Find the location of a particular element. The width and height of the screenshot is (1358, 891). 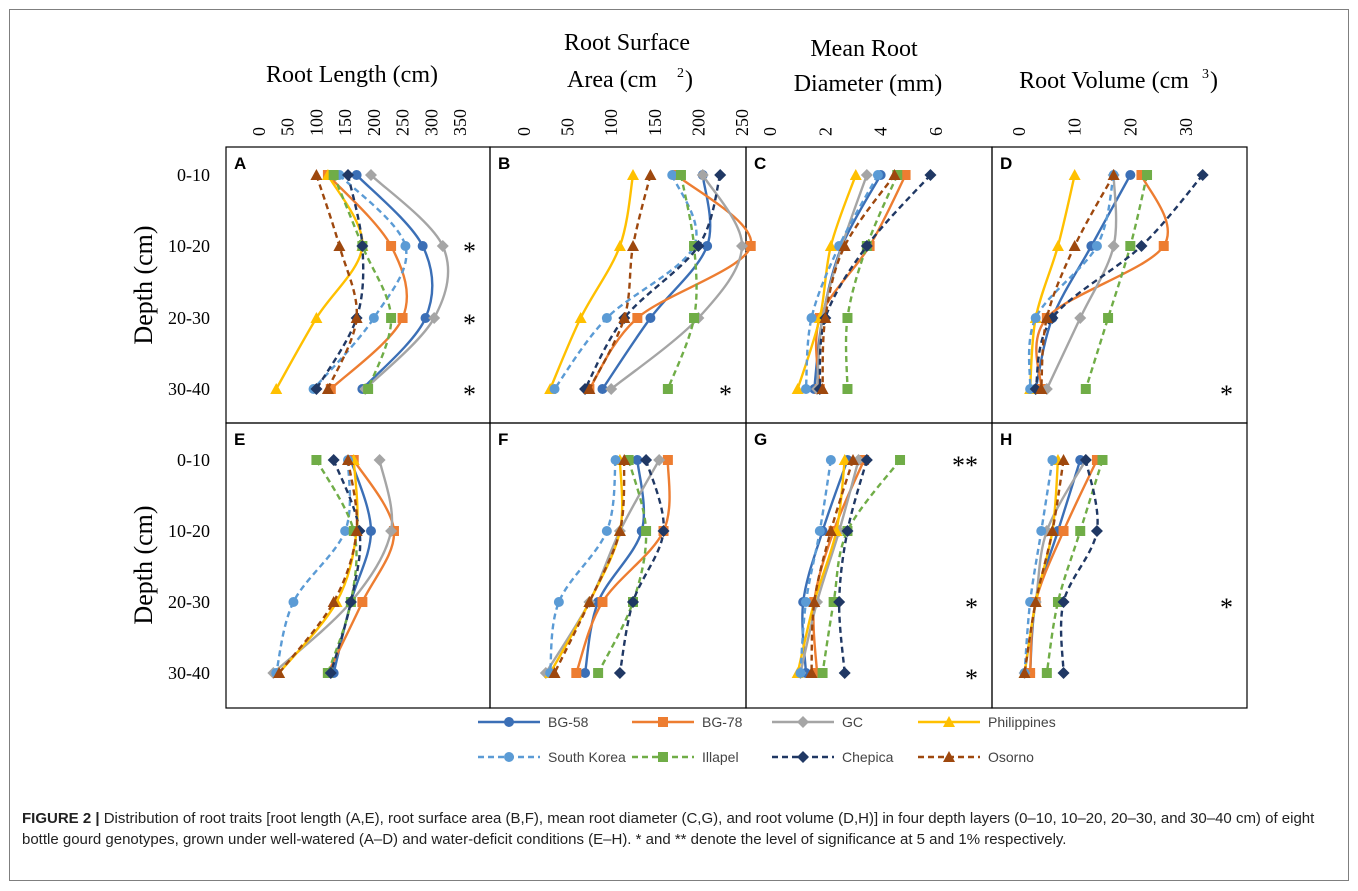

legend-label-2: GC is located at coordinates (852, 722).